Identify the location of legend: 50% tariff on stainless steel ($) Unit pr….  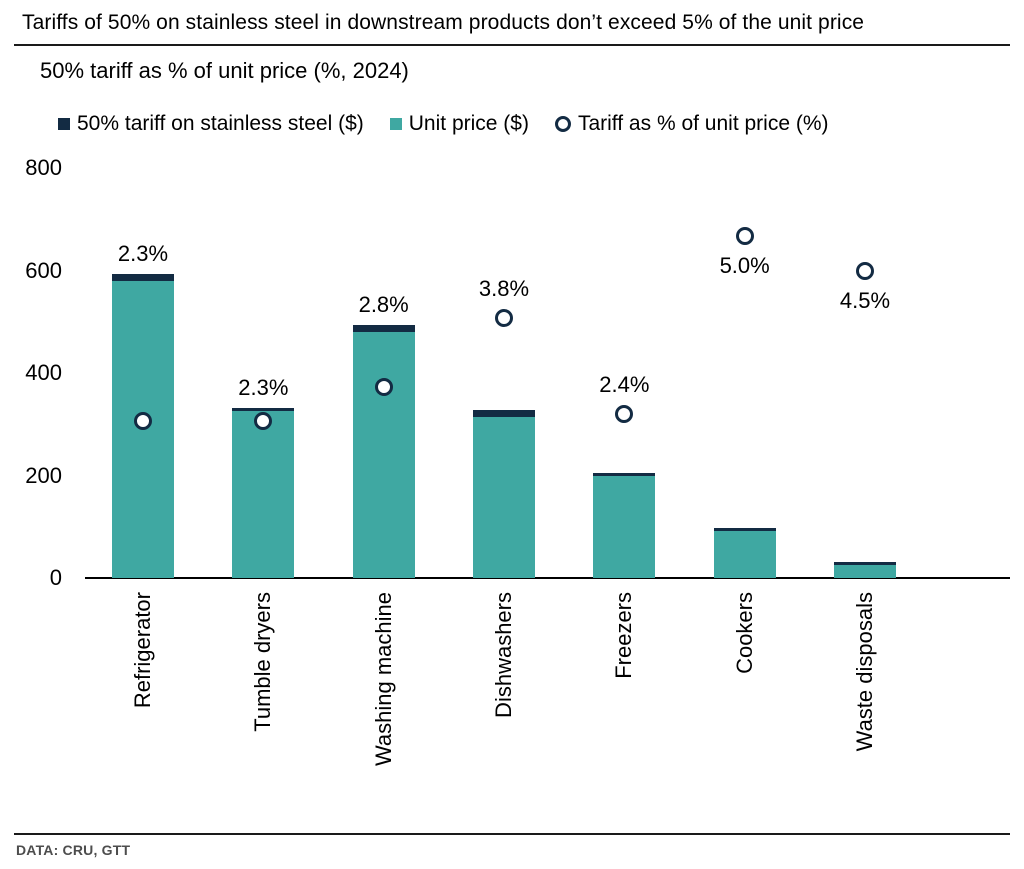
(443, 124).